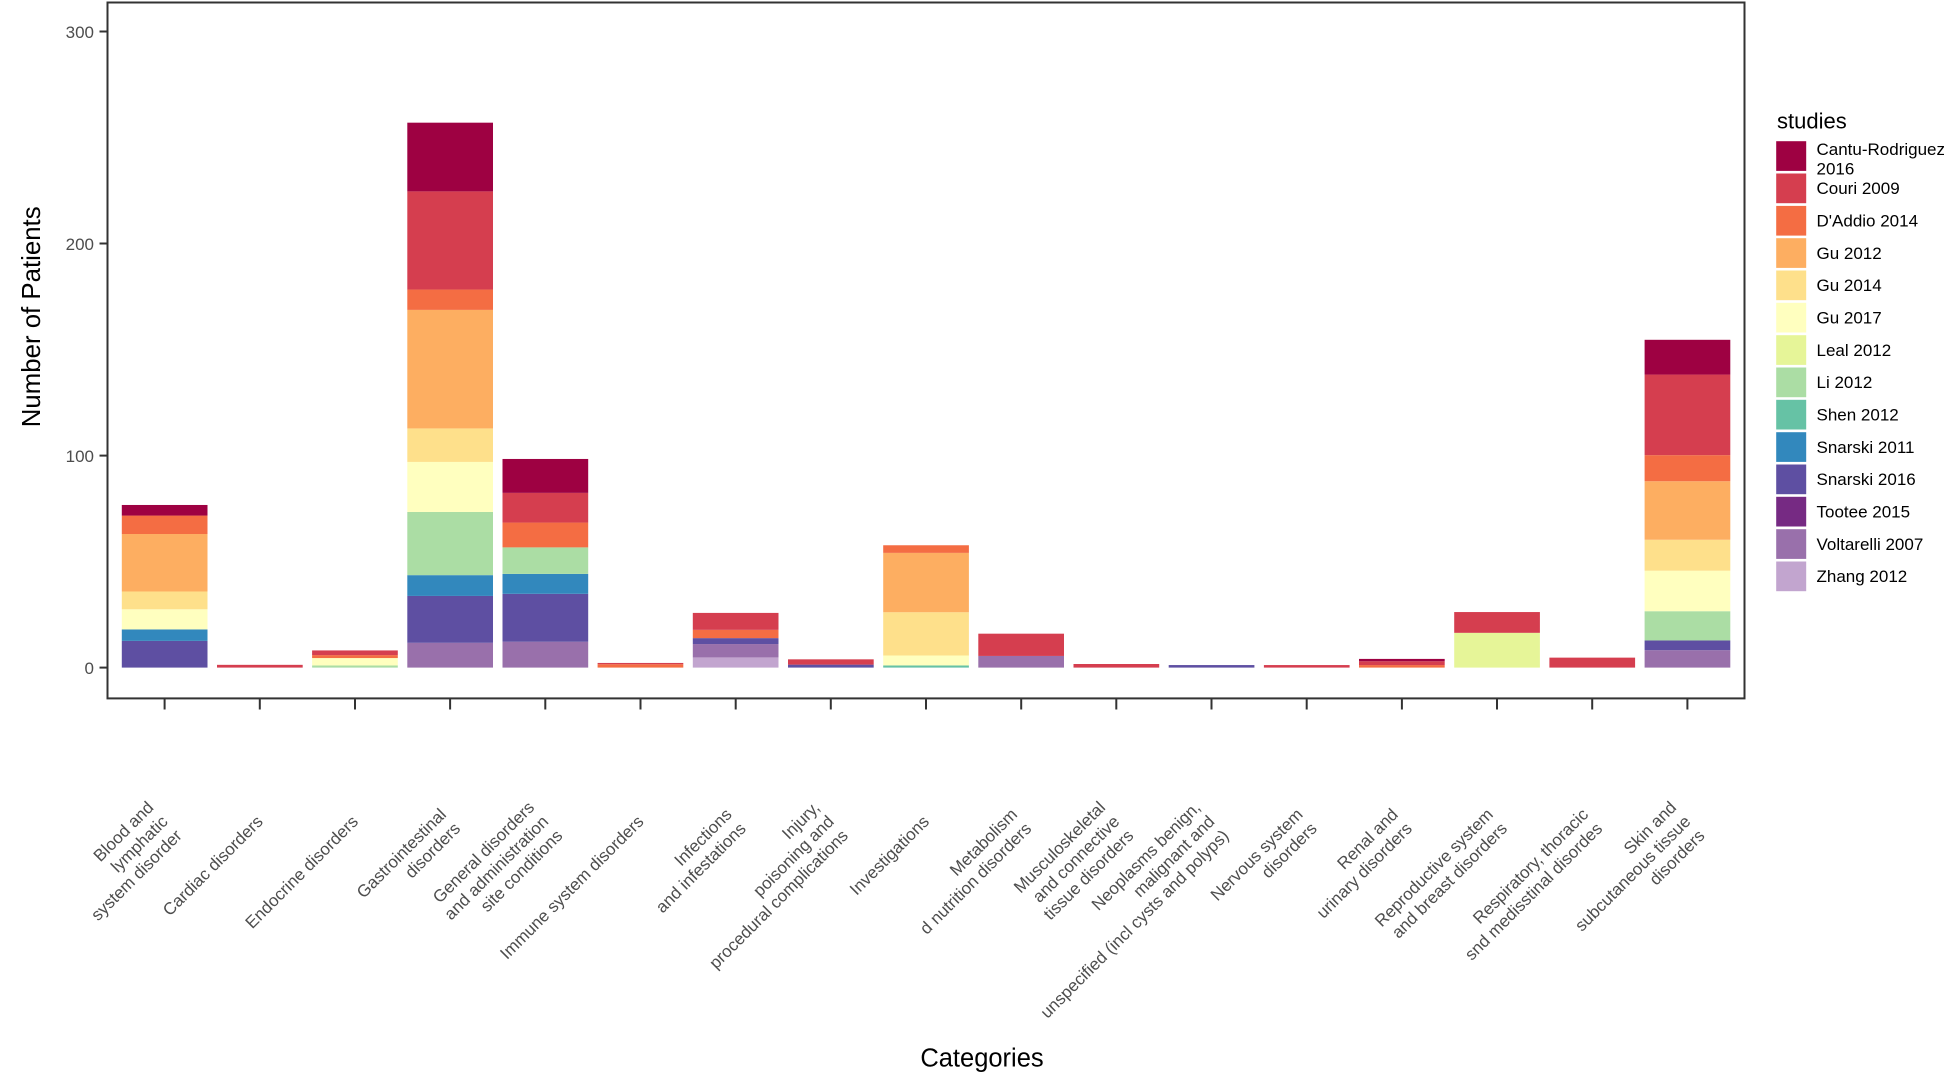 This screenshot has height=1081, width=1944. What do you see at coordinates (1880, 149) in the screenshot?
I see `svg-text: Cantu-Rodriguez` at bounding box center [1880, 149].